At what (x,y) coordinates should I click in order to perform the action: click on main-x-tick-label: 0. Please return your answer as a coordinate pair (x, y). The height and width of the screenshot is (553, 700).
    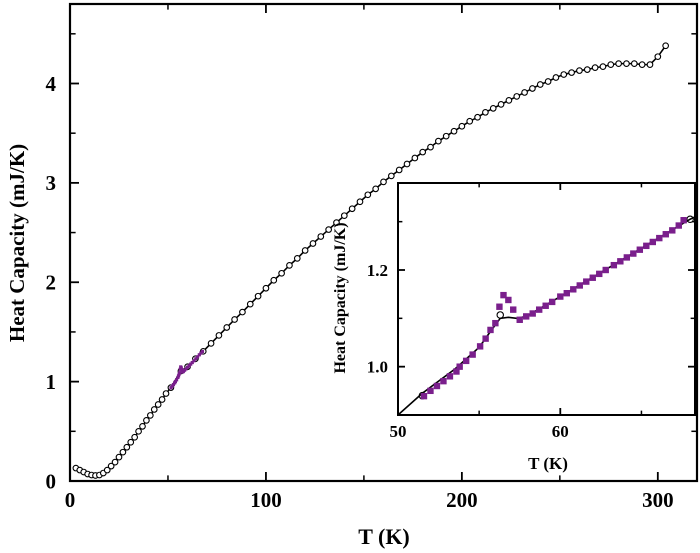
    Looking at the image, I should click on (70, 500).